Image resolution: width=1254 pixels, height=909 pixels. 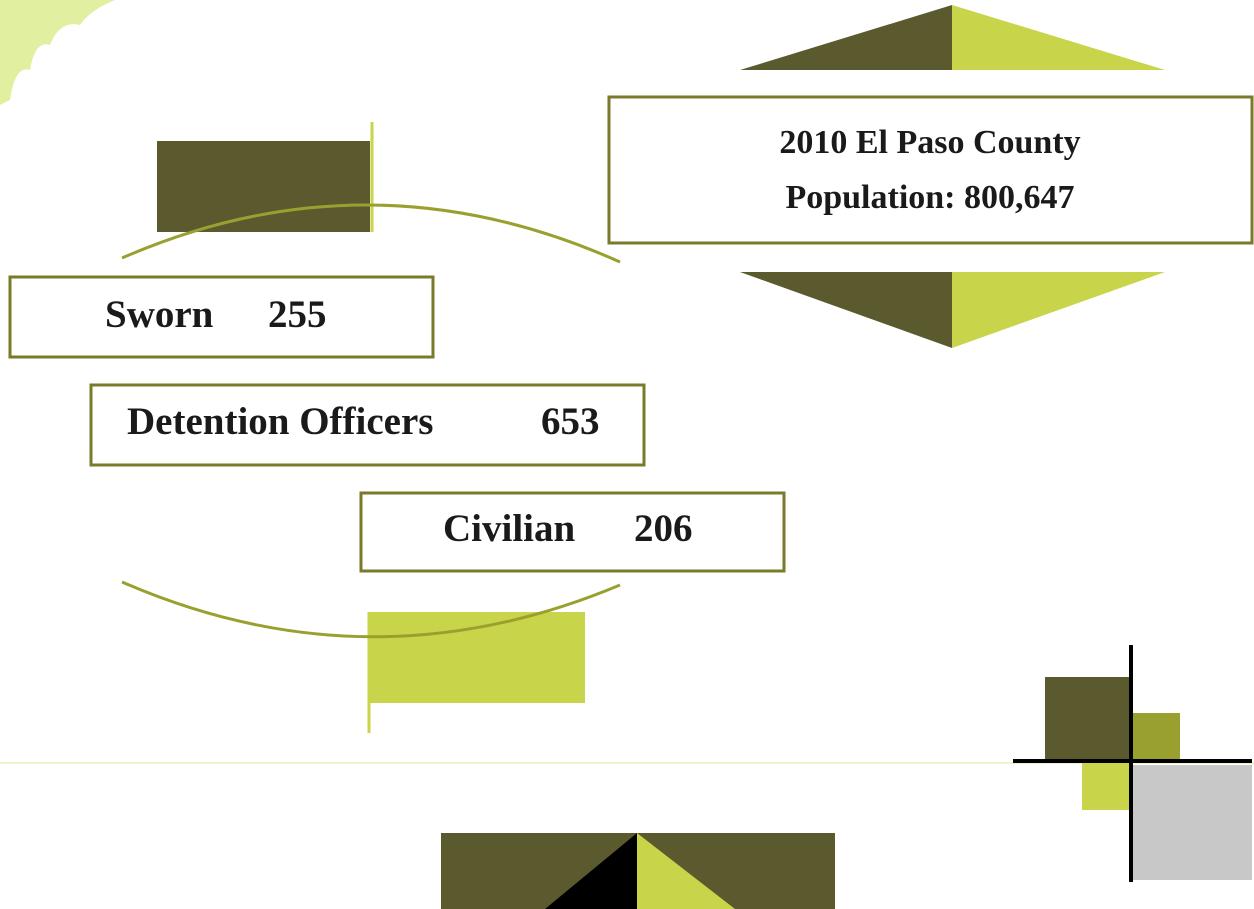 What do you see at coordinates (57, 52) in the screenshot?
I see `leaf-decoration` at bounding box center [57, 52].